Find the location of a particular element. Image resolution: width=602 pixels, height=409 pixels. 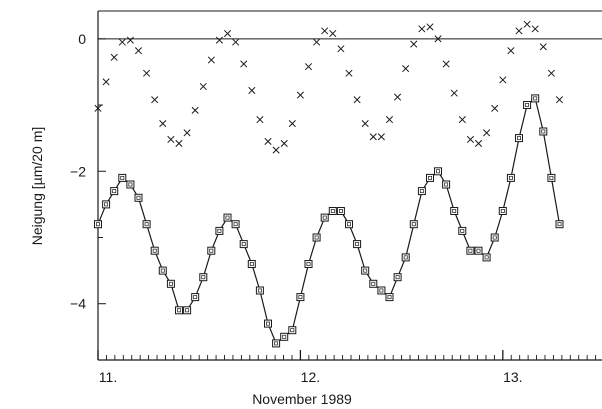

y-tick-label: −2 is located at coordinates (78, 171).